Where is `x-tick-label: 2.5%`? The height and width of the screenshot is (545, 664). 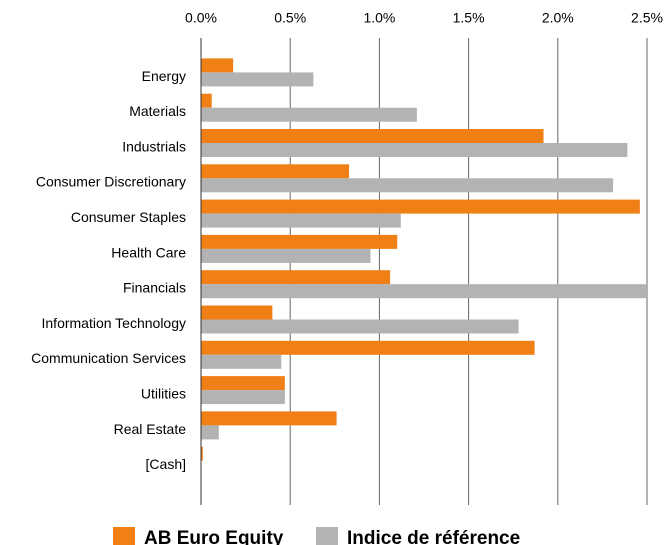
x-tick-label: 2.5% is located at coordinates (647, 18).